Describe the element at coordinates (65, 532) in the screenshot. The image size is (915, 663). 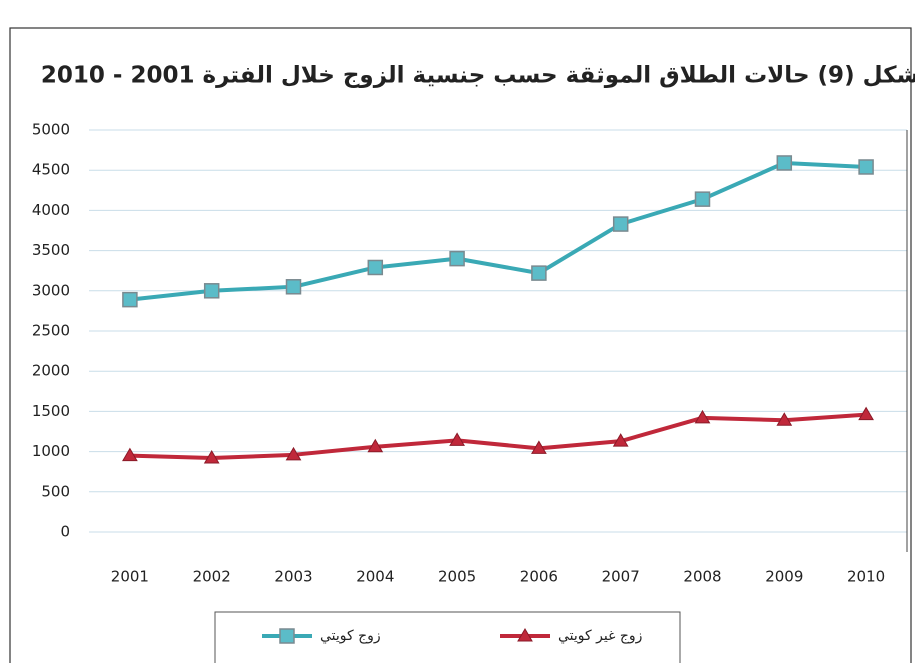
I see `y-tick-label: 0` at that location.